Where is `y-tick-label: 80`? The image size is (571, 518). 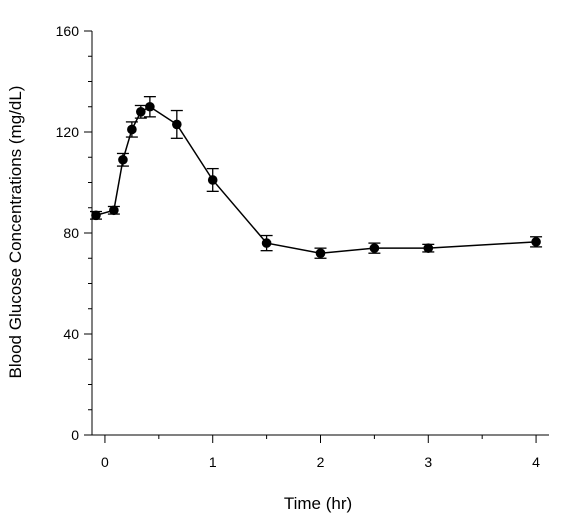
y-tick-label: 80 is located at coordinates (71, 233).